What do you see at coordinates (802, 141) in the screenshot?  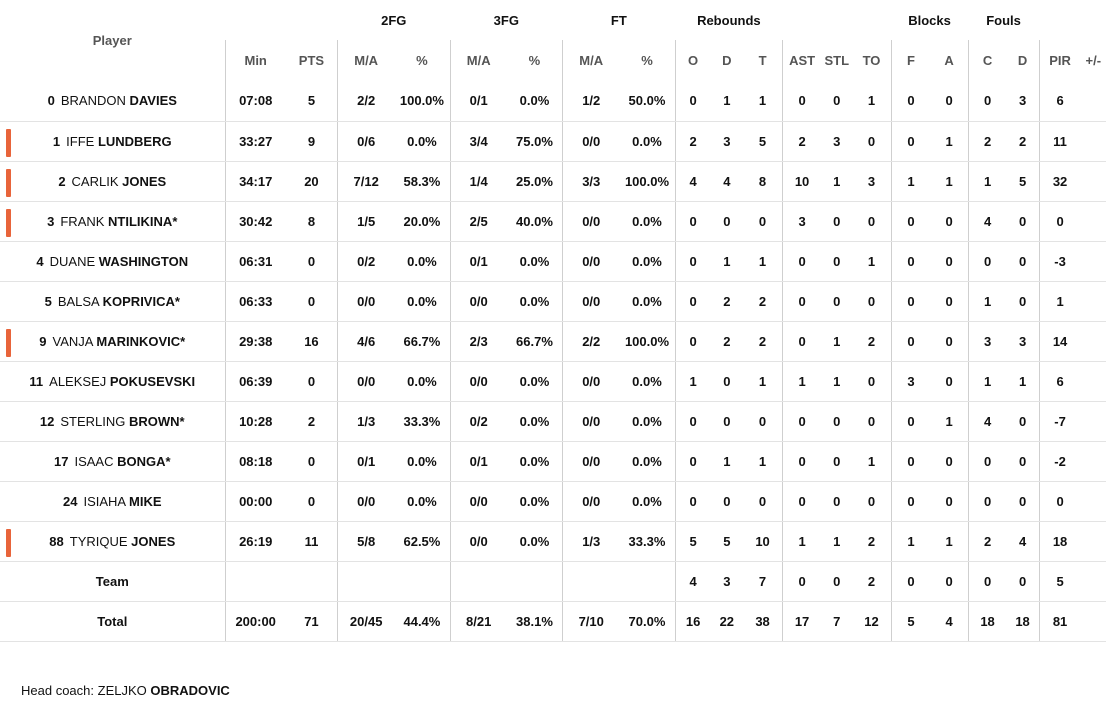 I see `cell-ast: 2` at bounding box center [802, 141].